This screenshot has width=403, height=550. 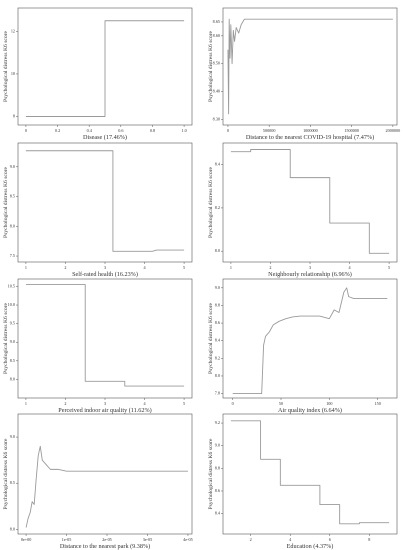 What do you see at coordinates (329, 403) in the screenshot?
I see `x-tick-label: 100` at bounding box center [329, 403].